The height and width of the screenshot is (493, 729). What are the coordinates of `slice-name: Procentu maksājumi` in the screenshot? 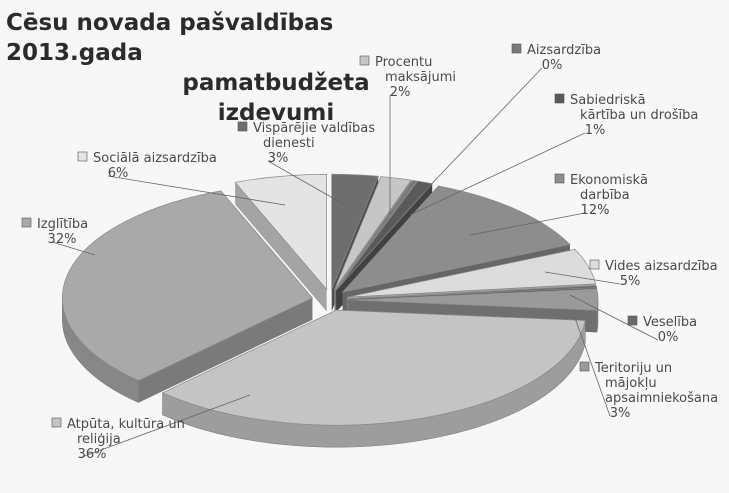 It's located at (415, 70).